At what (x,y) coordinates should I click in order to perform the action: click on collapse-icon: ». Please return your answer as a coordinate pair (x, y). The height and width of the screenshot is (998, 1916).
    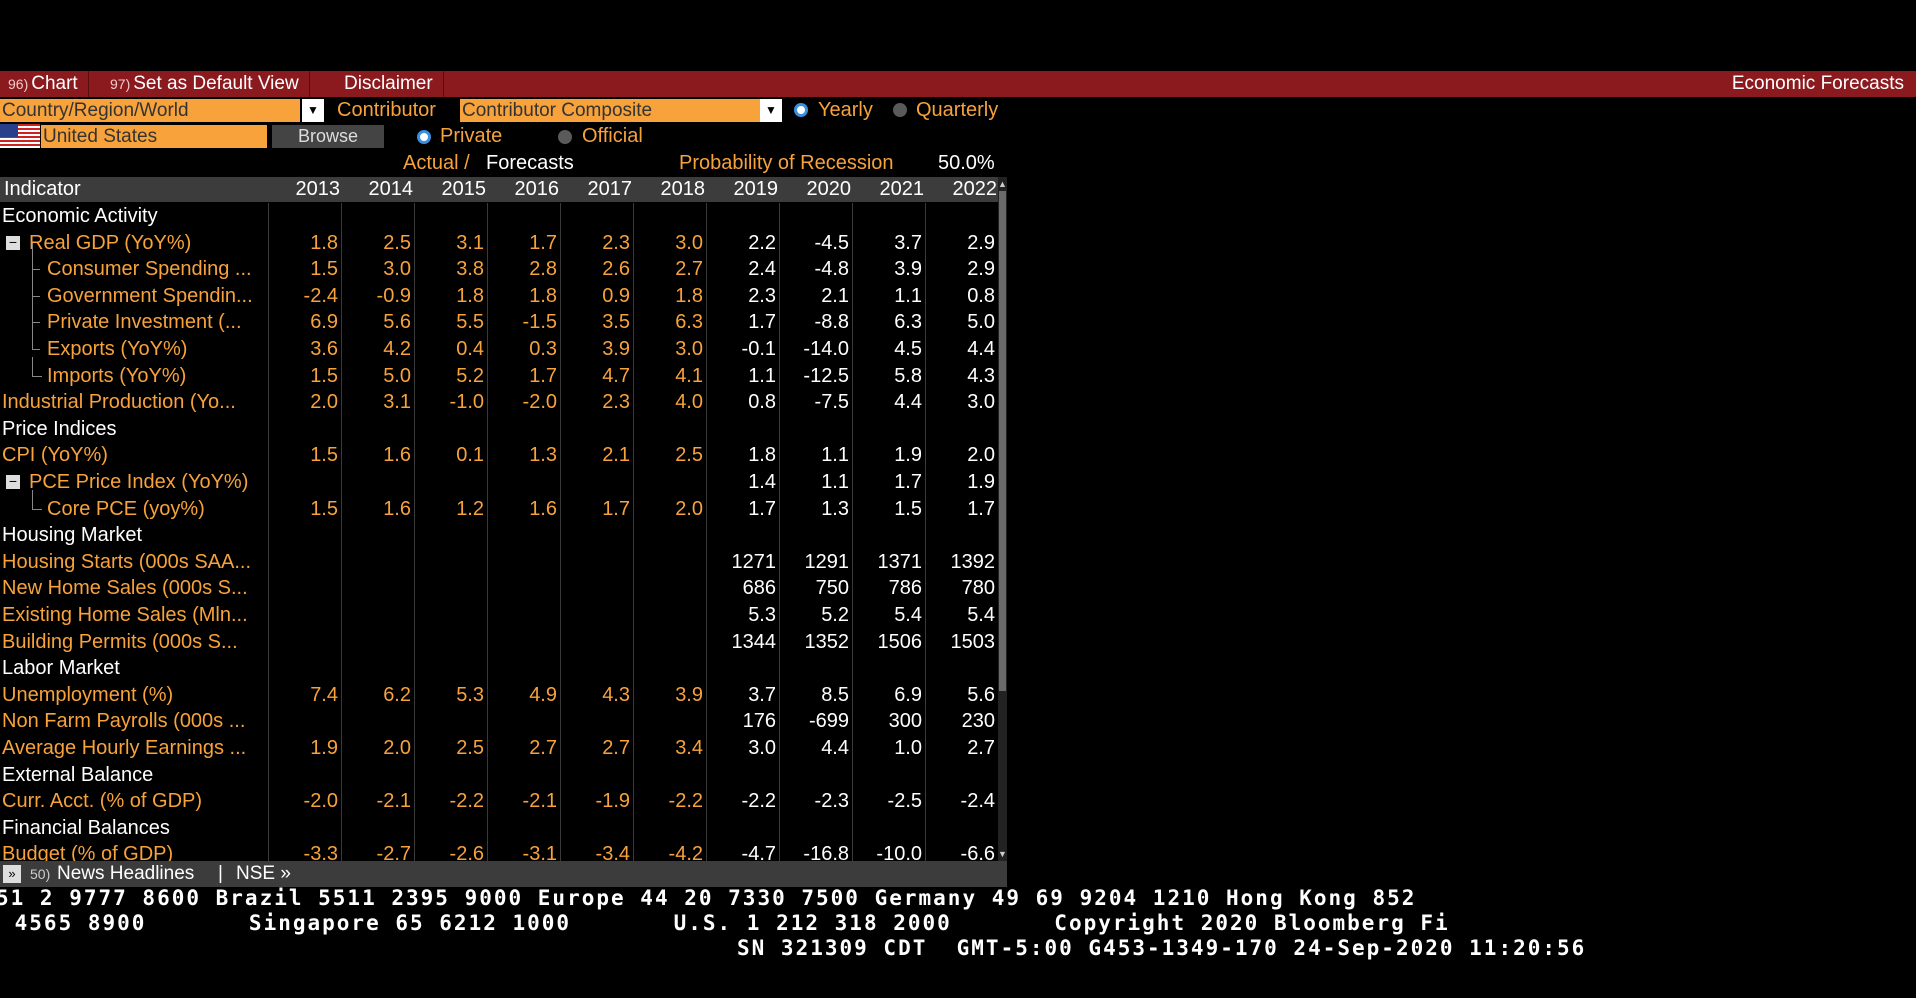
    Looking at the image, I should click on (12, 874).